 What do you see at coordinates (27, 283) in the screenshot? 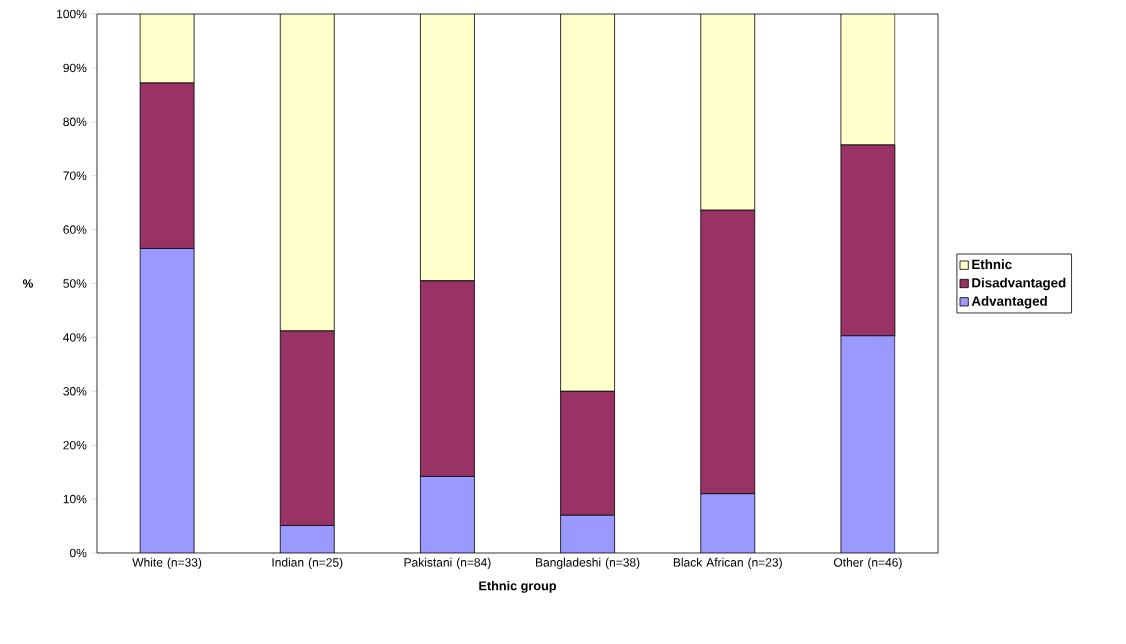
I see `y-axis-title: %` at bounding box center [27, 283].